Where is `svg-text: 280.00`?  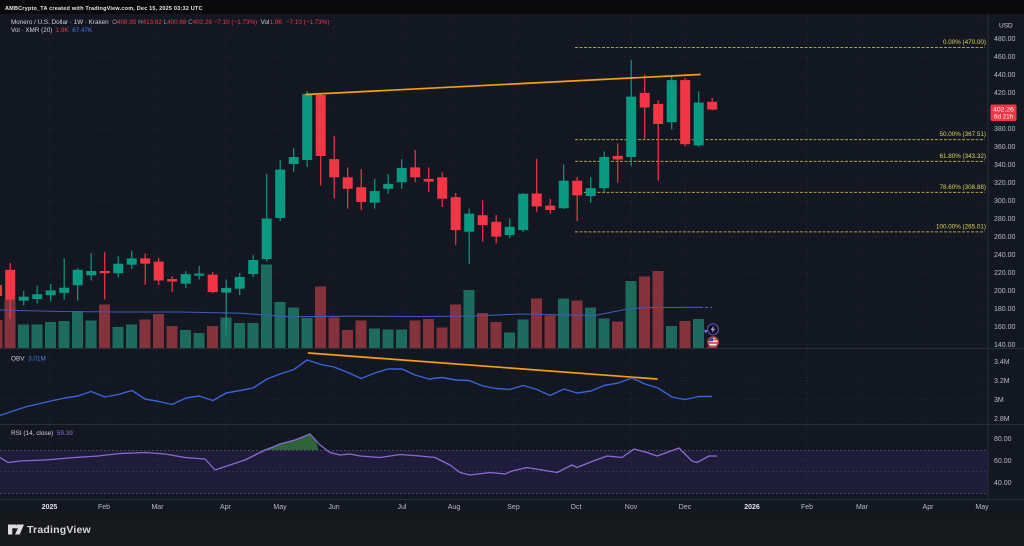 svg-text: 280.00 is located at coordinates (1005, 219).